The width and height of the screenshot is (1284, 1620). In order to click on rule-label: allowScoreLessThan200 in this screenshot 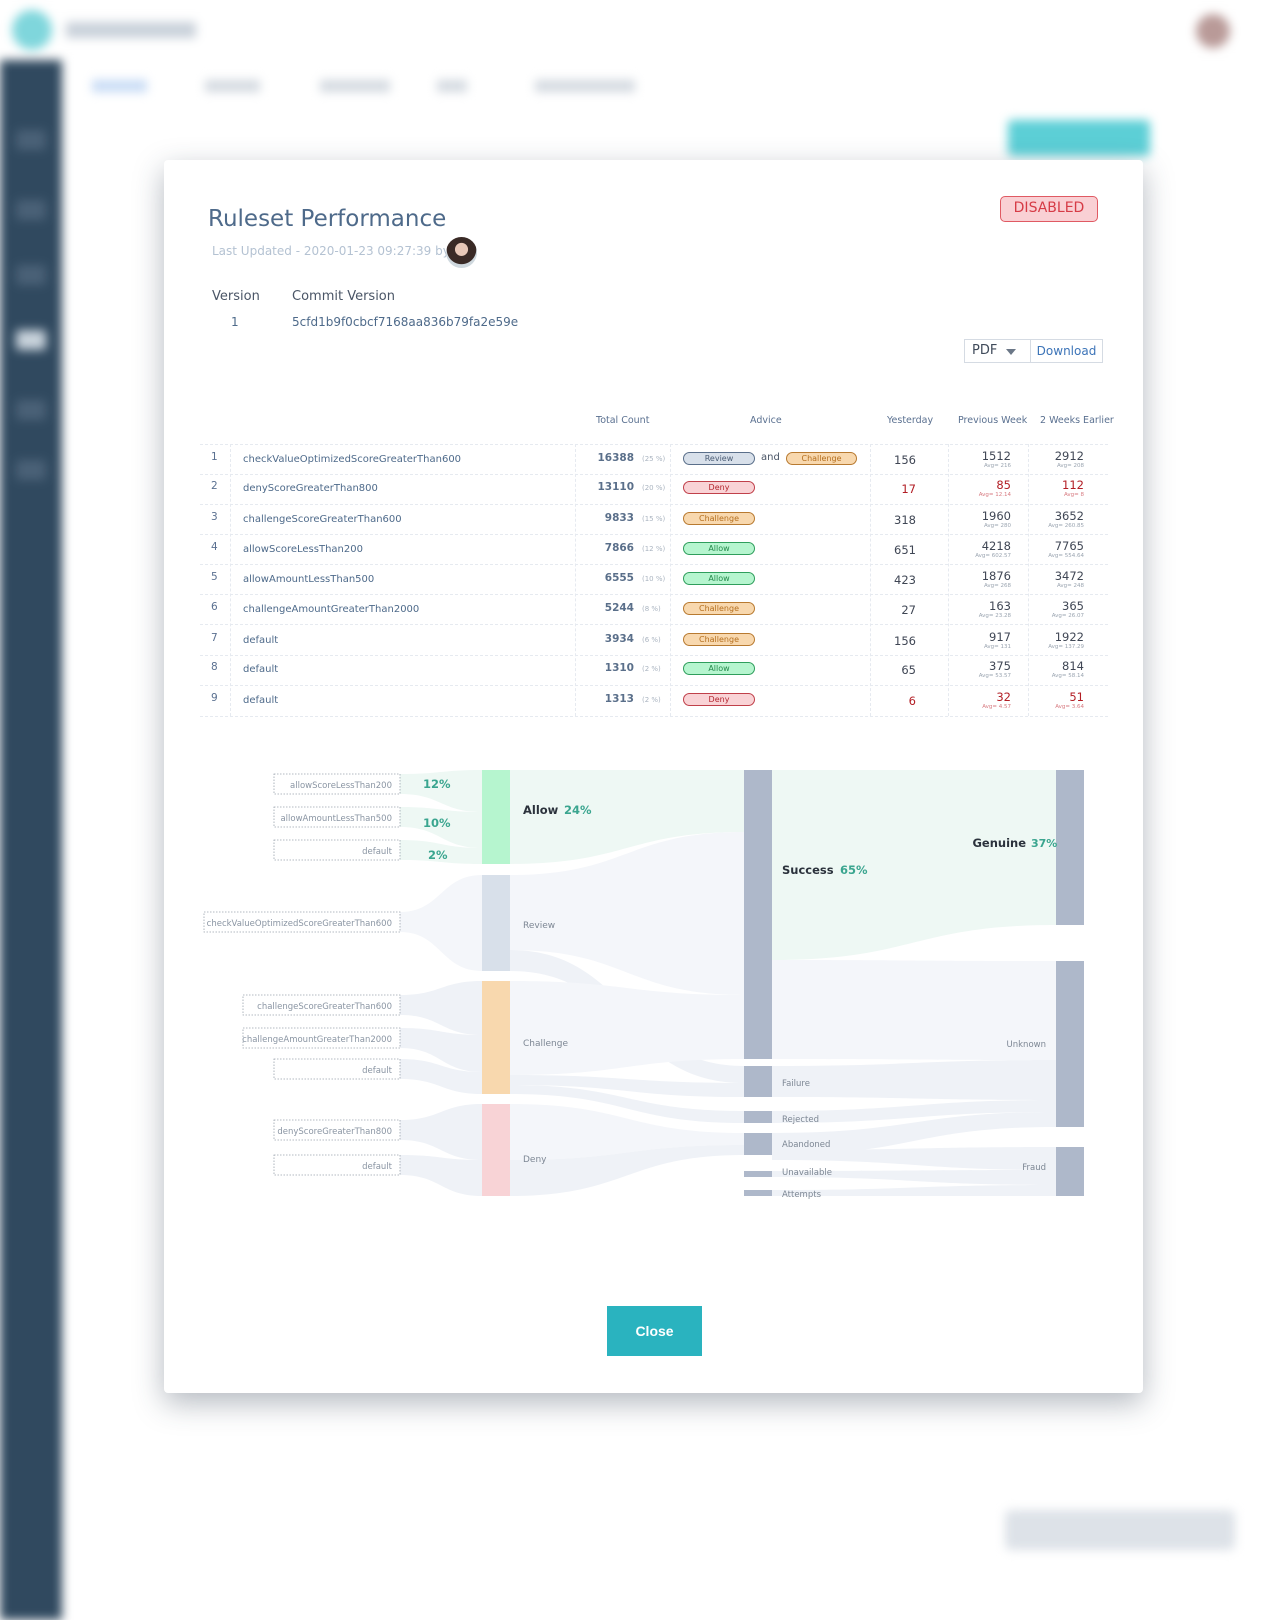, I will do `click(341, 786)`.